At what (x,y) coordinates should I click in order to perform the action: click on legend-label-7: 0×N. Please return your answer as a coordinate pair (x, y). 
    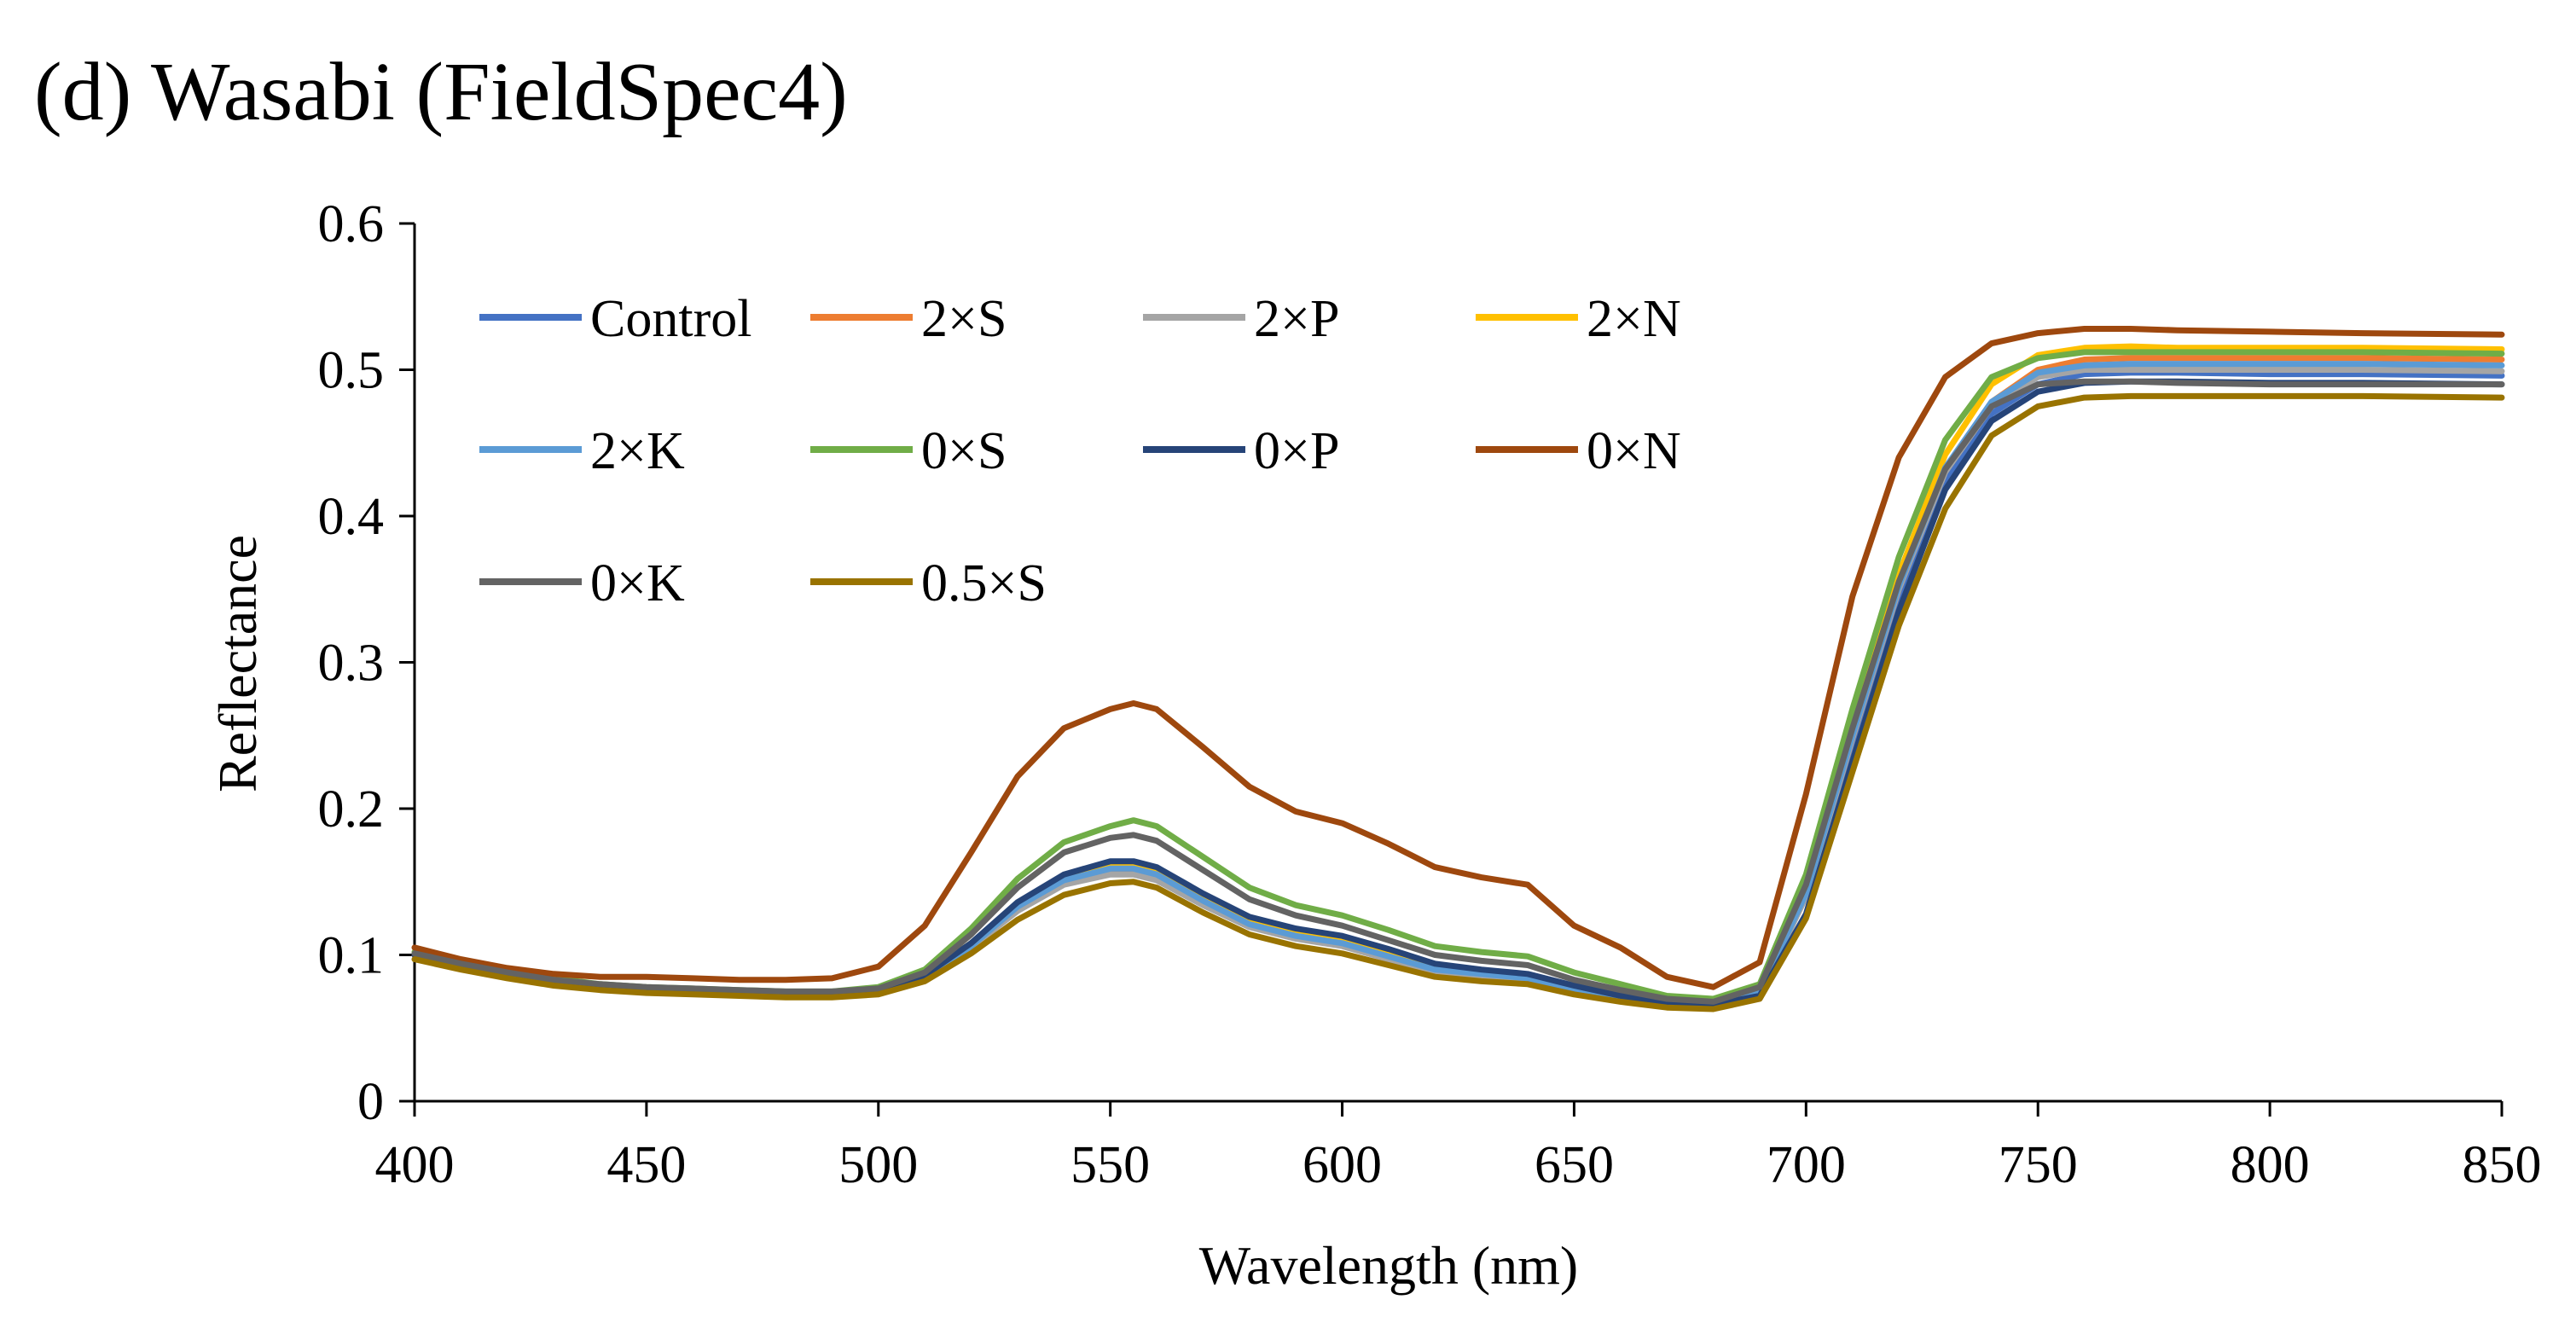
    Looking at the image, I should click on (1634, 451).